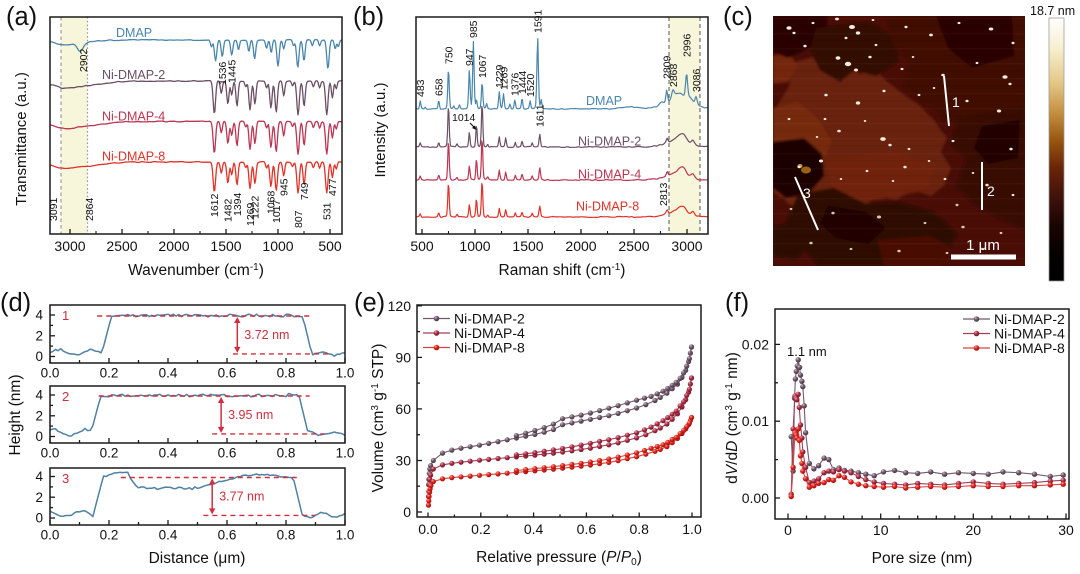  What do you see at coordinates (500, 76) in the screenshot?
I see `svg-text: 1229` at bounding box center [500, 76].